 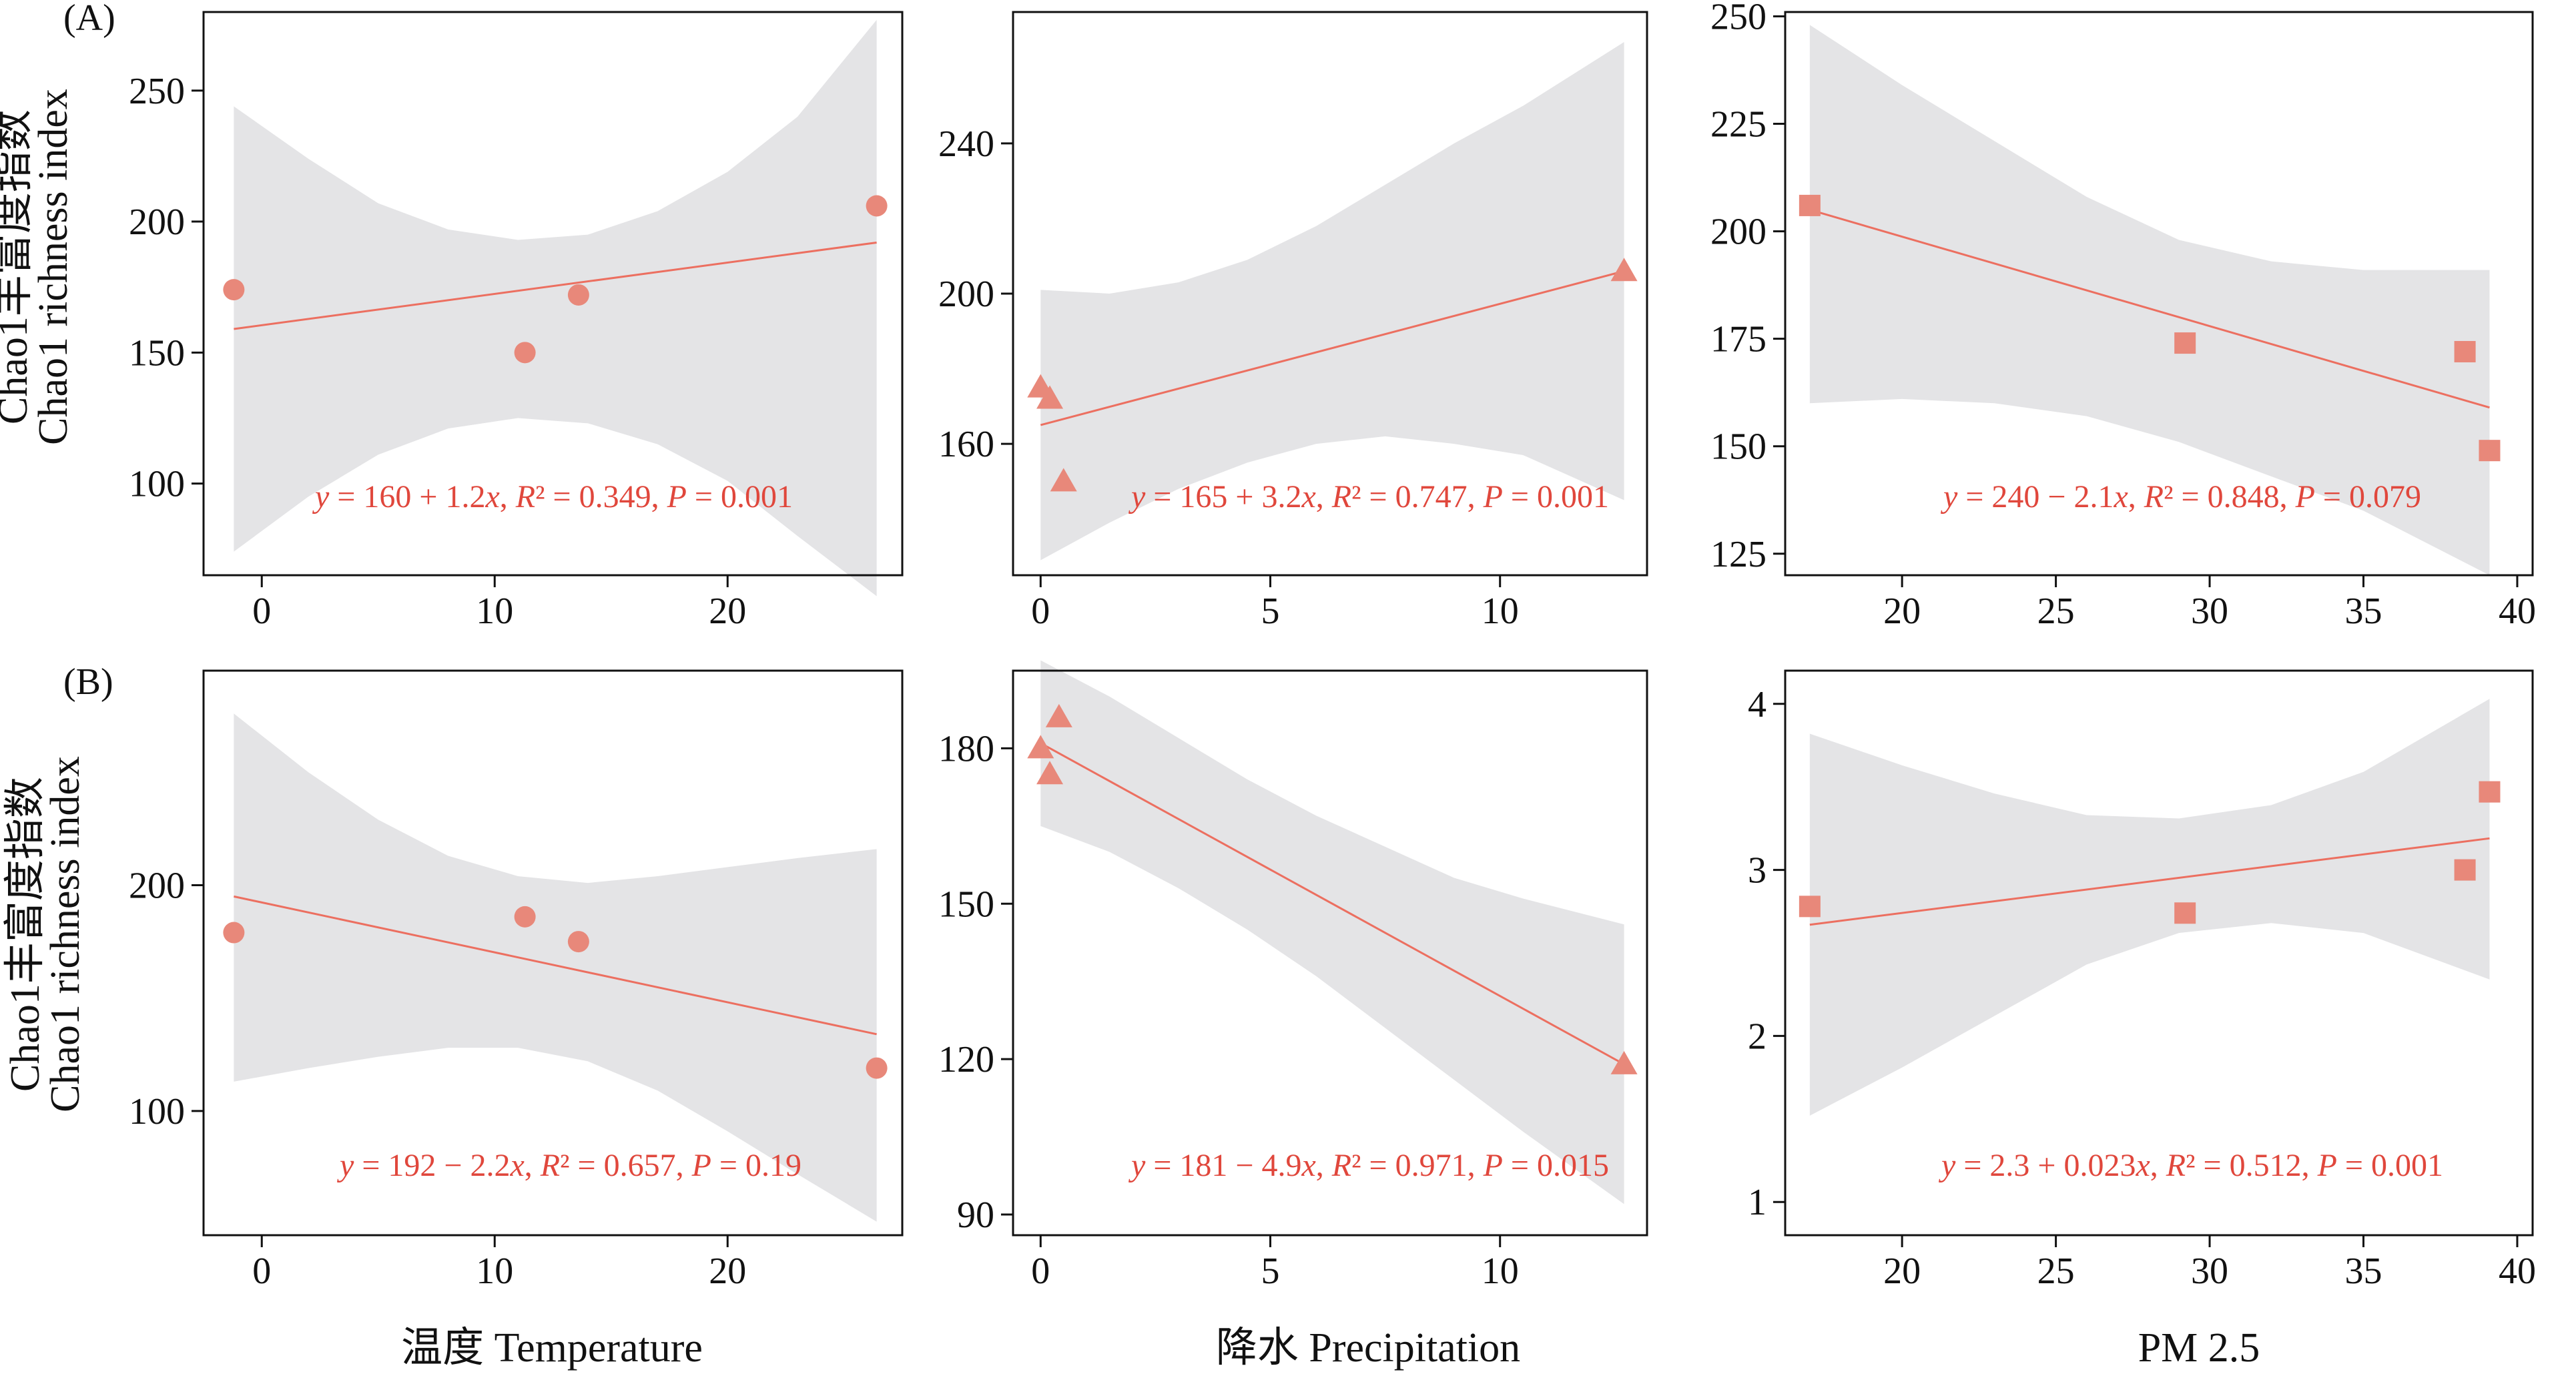 What do you see at coordinates (1757, 1036) in the screenshot?
I see `y-tick-label: 2` at bounding box center [1757, 1036].